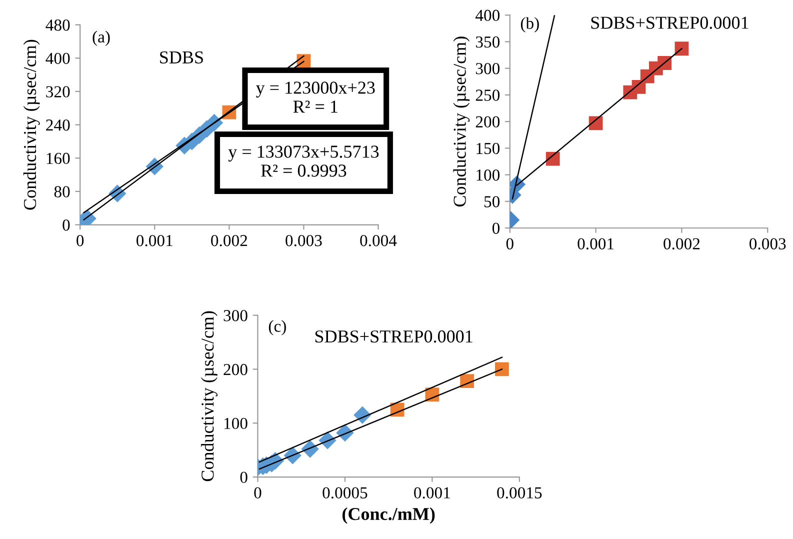 This screenshot has height=539, width=793. Describe the element at coordinates (492, 202) in the screenshot. I see `y-tick-label: 50` at that location.